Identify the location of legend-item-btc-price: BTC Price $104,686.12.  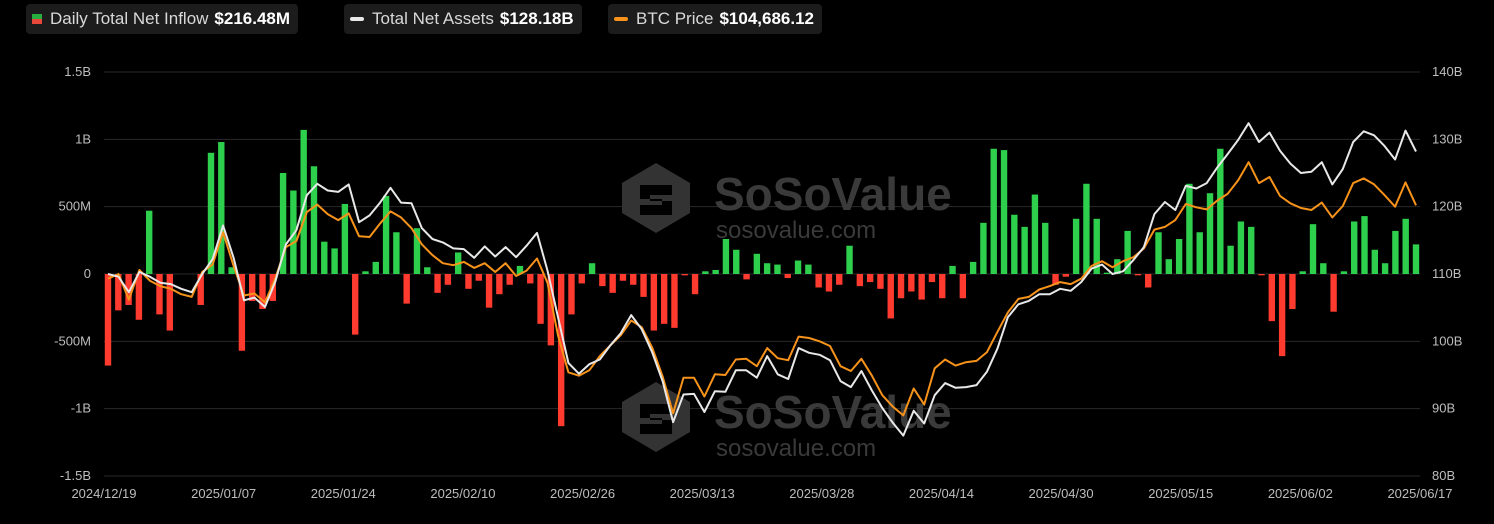
(715, 19).